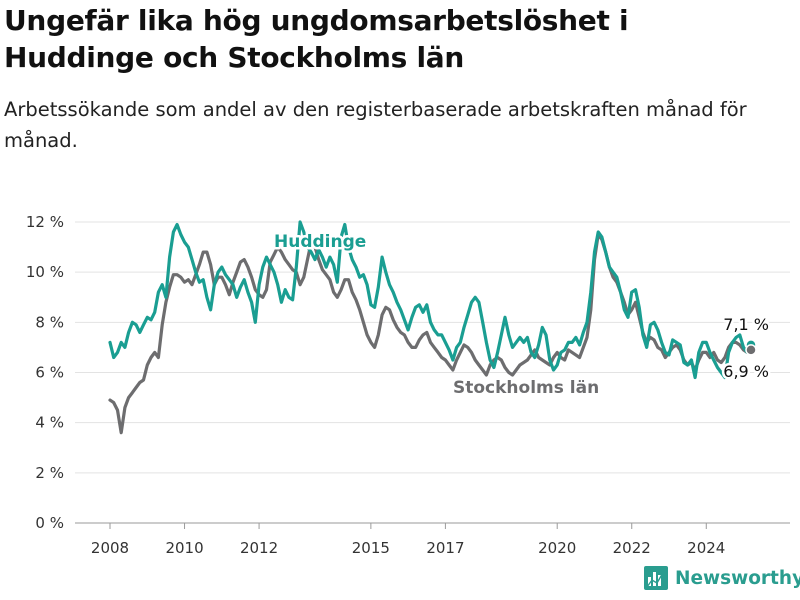 This screenshot has height=600, width=800. Describe the element at coordinates (751, 350) in the screenshot. I see `end-point-stockholms-lan` at that location.